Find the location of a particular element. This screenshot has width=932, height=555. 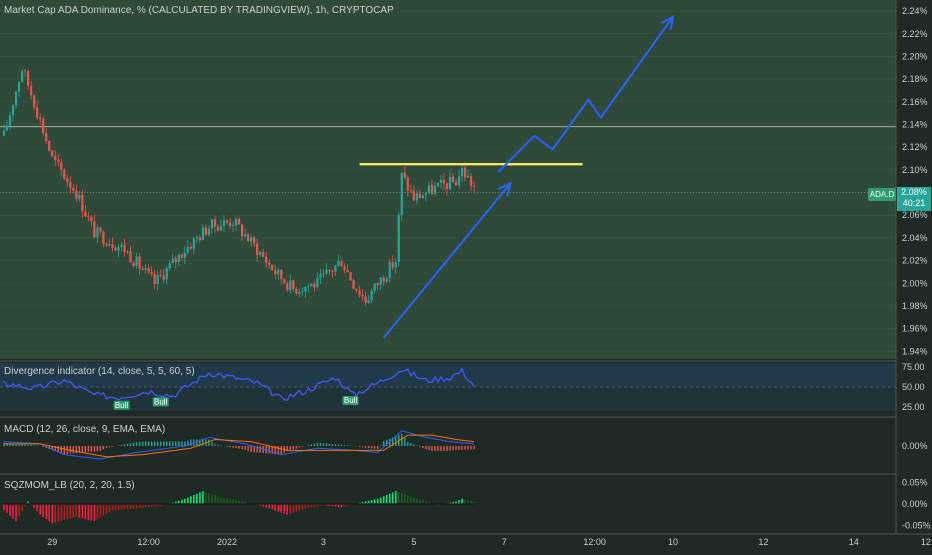

last-price-value: 2.08% is located at coordinates (914, 192).